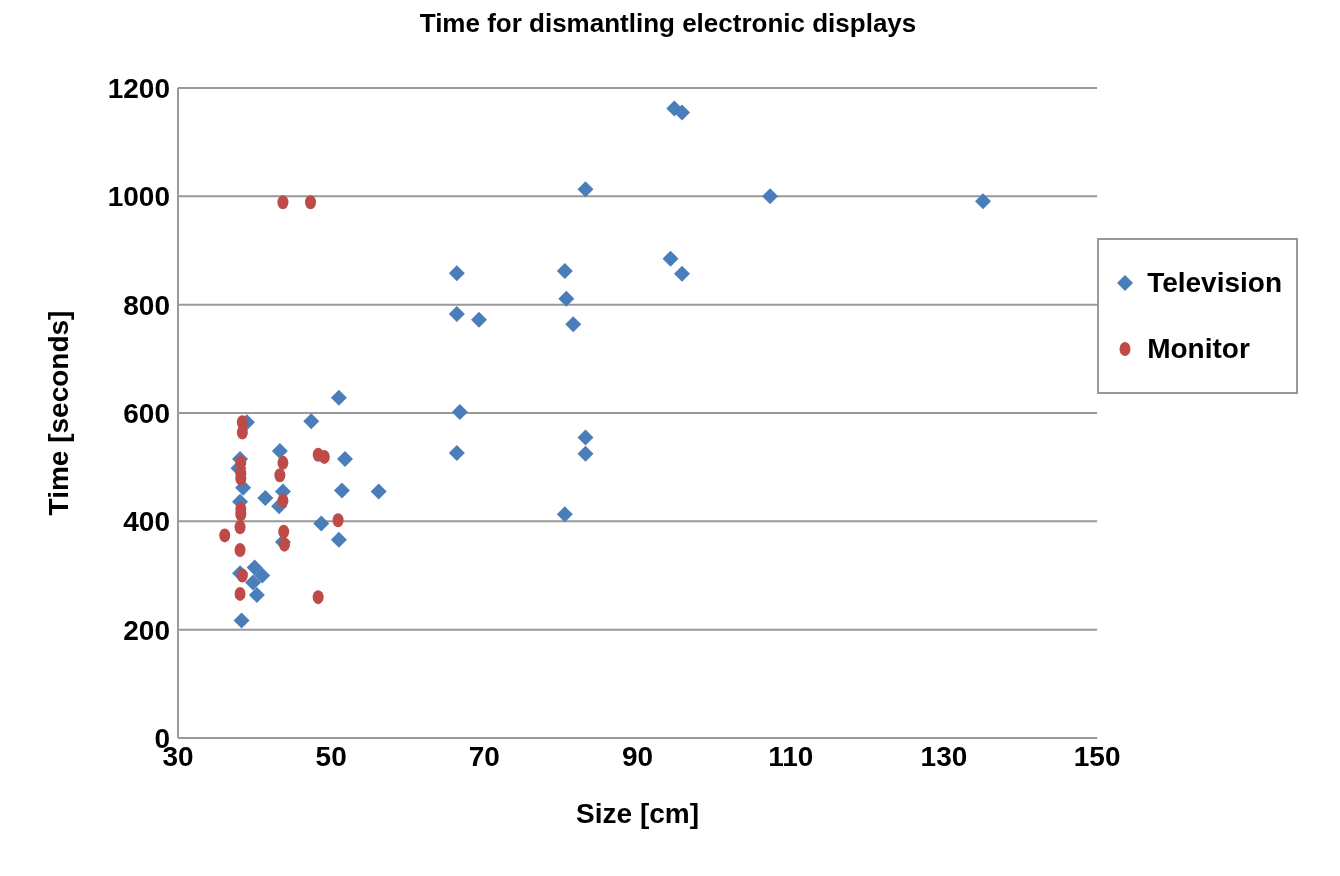  Describe the element at coordinates (637, 756) in the screenshot. I see `x-tick-label: 90` at that location.